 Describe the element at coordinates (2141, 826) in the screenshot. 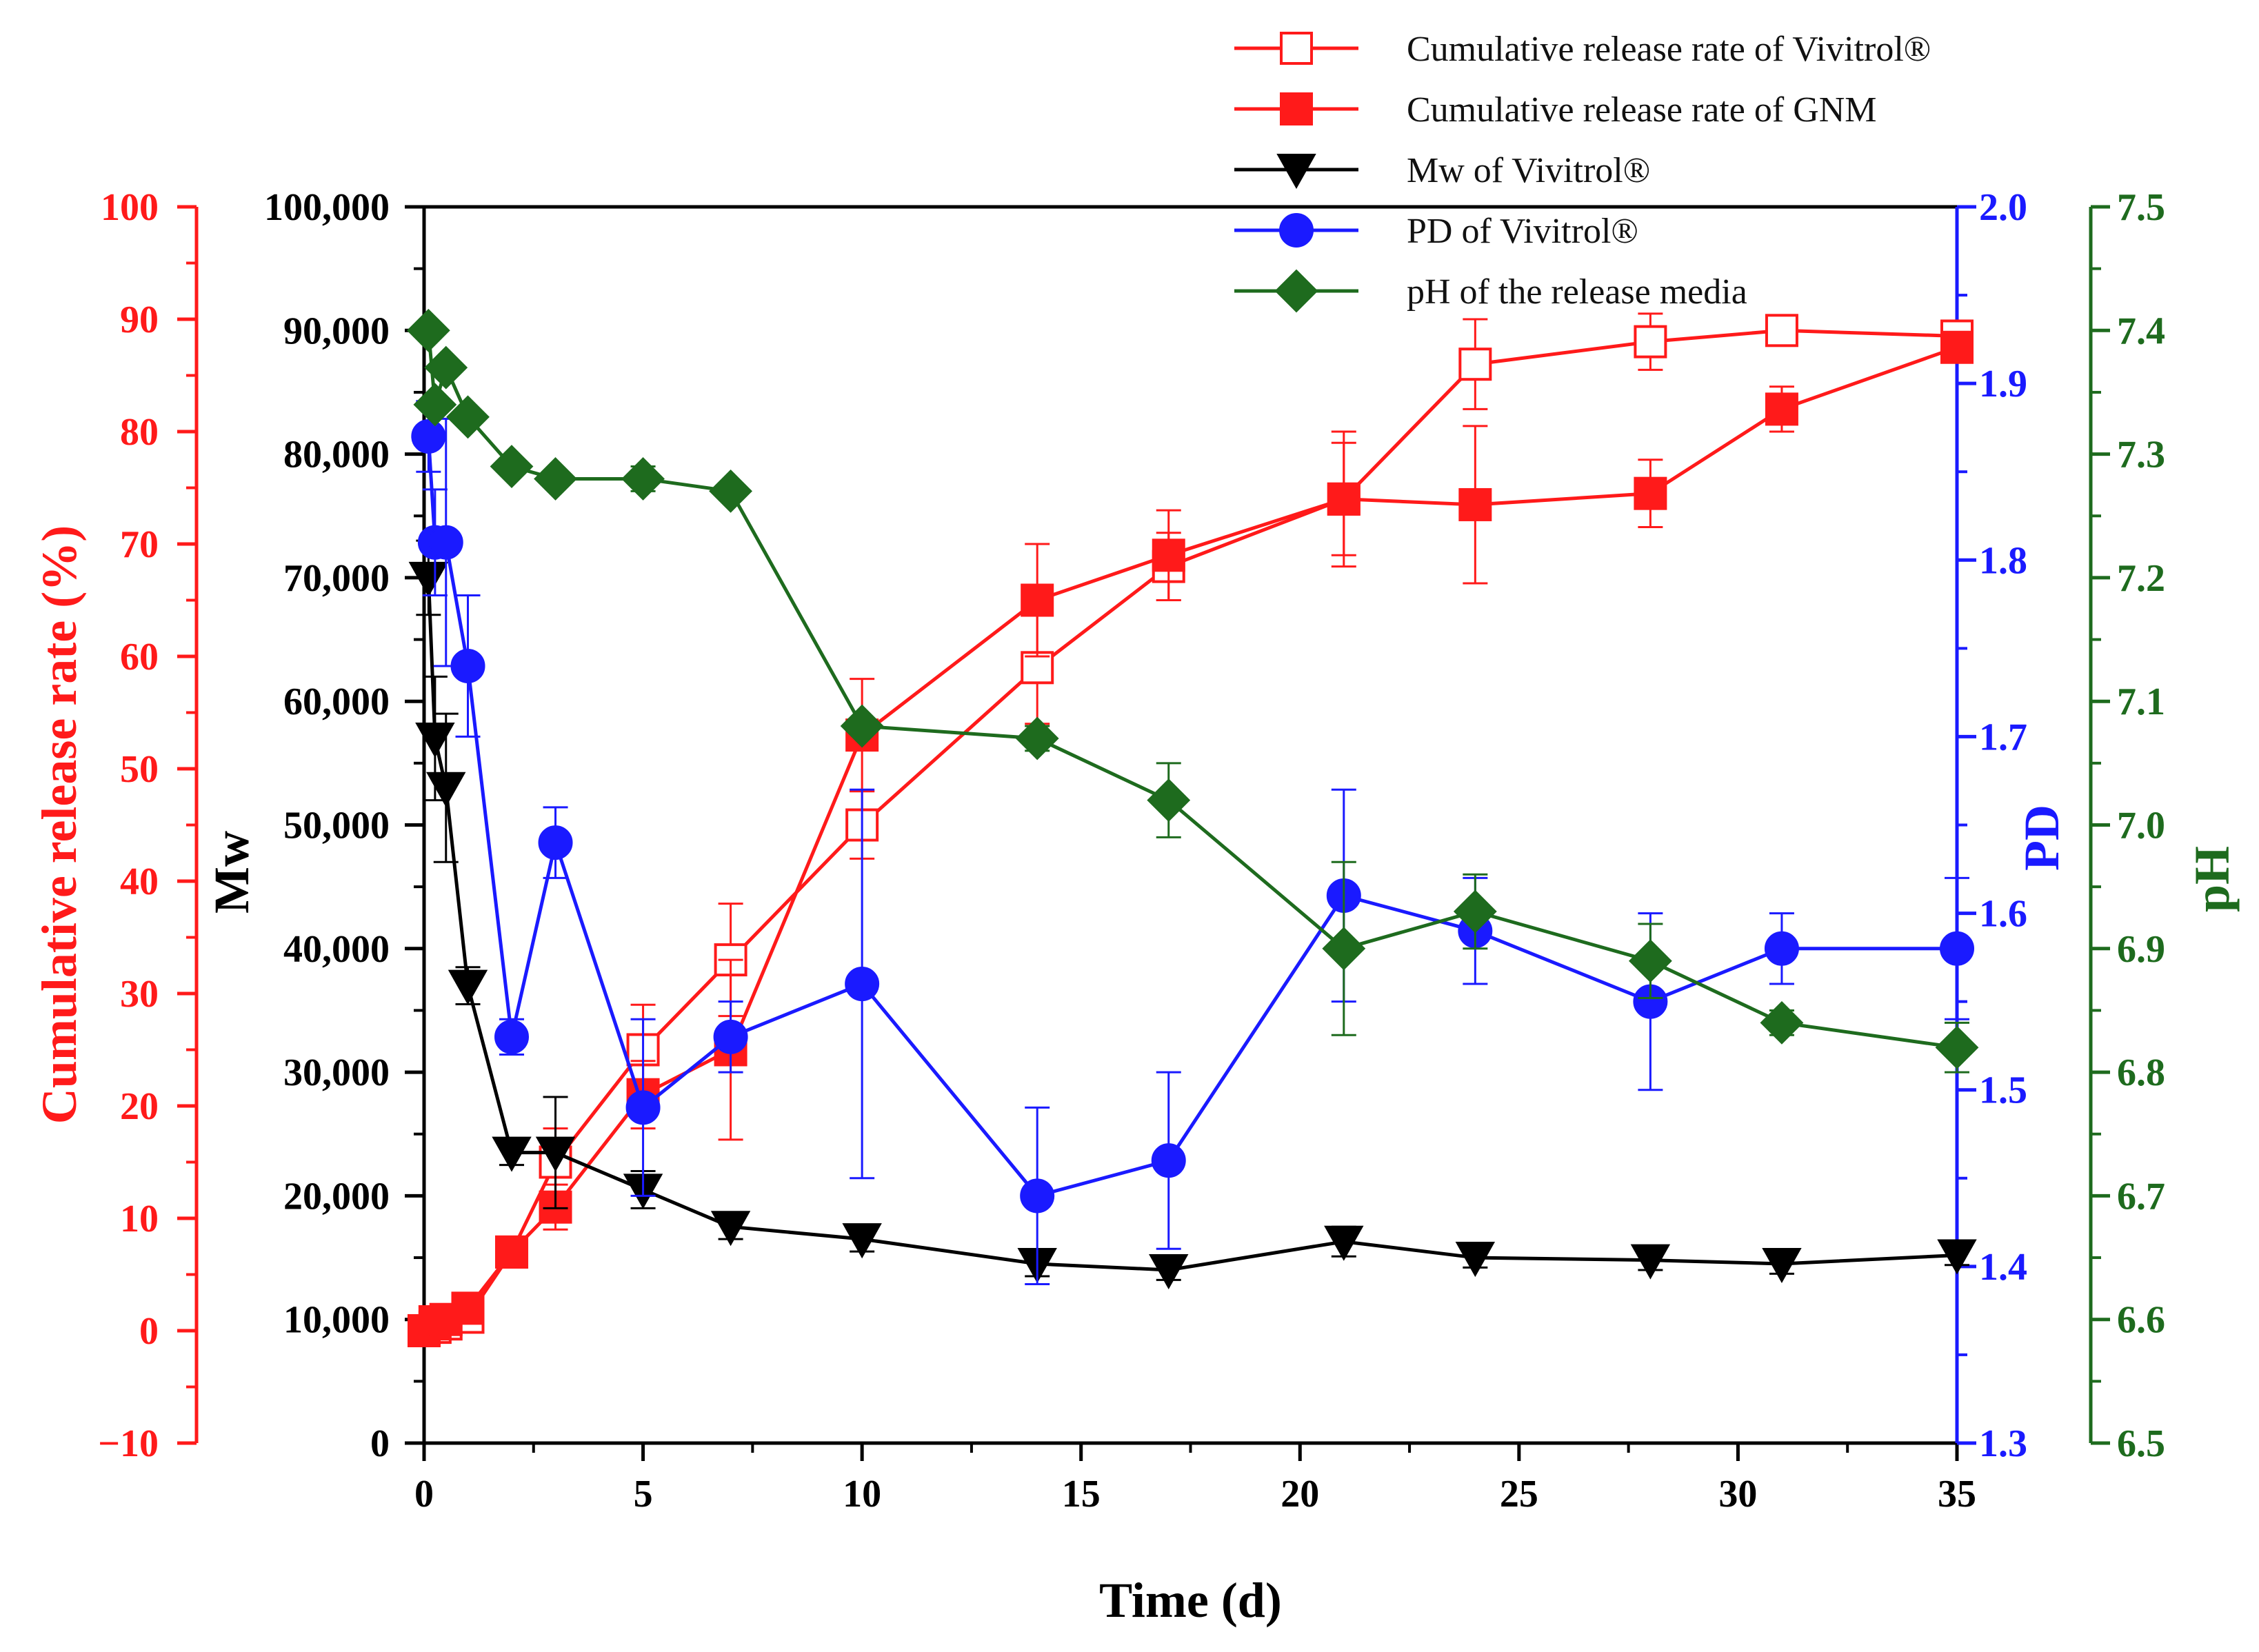

I see `ph-tick-label: 7.0` at that location.